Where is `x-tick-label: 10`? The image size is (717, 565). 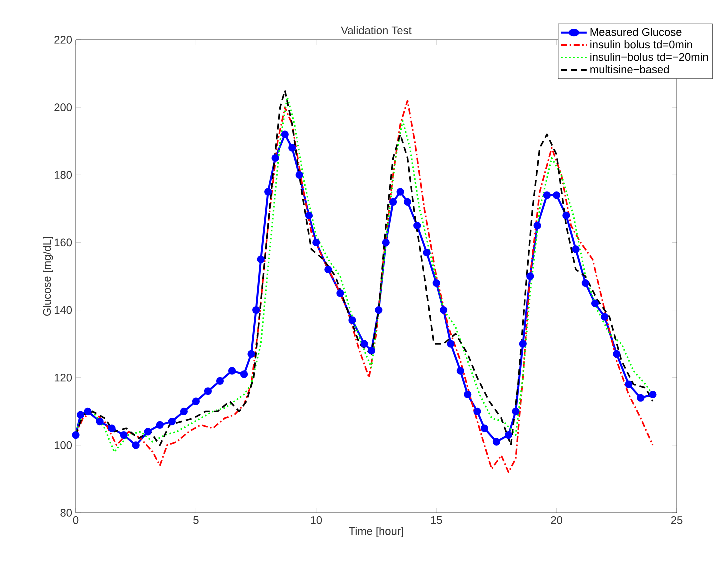
x-tick-label: 10 is located at coordinates (316, 520).